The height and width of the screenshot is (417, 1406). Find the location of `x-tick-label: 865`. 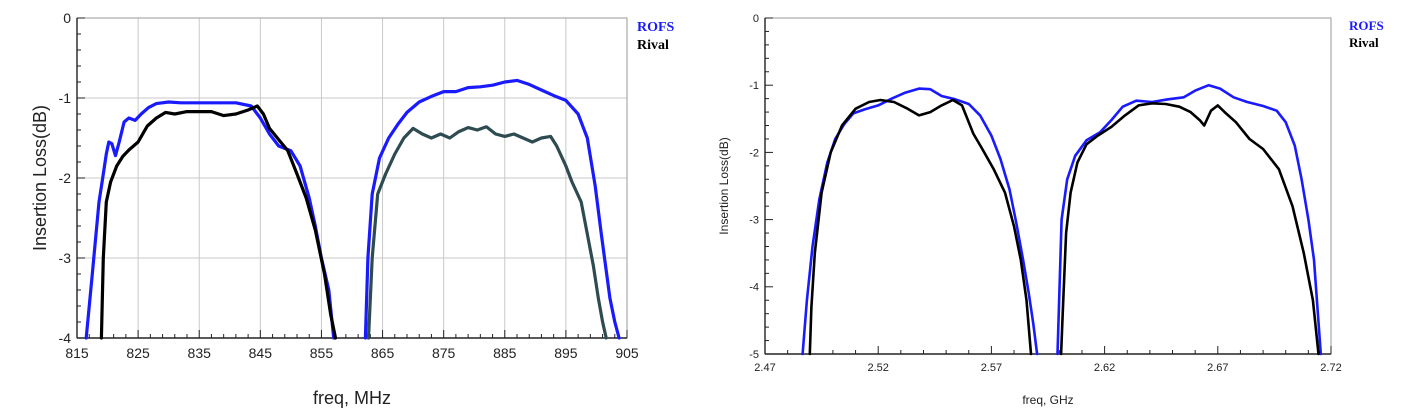

x-tick-label: 865 is located at coordinates (383, 353).